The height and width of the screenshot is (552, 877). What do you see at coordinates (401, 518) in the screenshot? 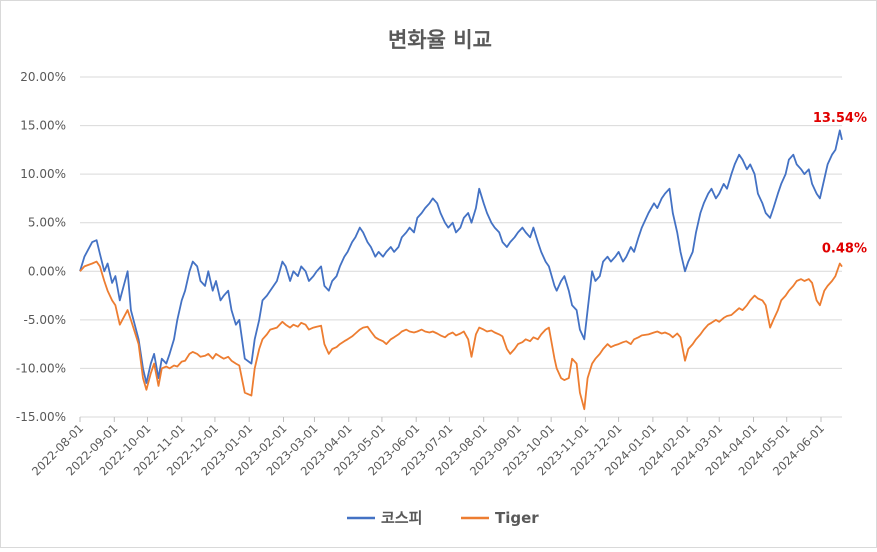
I see `legend-label-1: 코스피` at bounding box center [401, 518].